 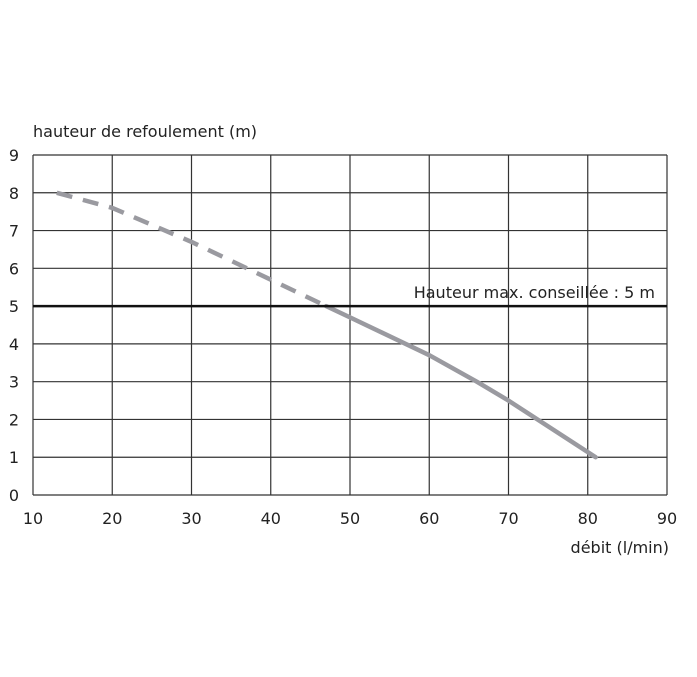 I want to click on x-axis-title: débit (l/min), so click(x=620, y=547).